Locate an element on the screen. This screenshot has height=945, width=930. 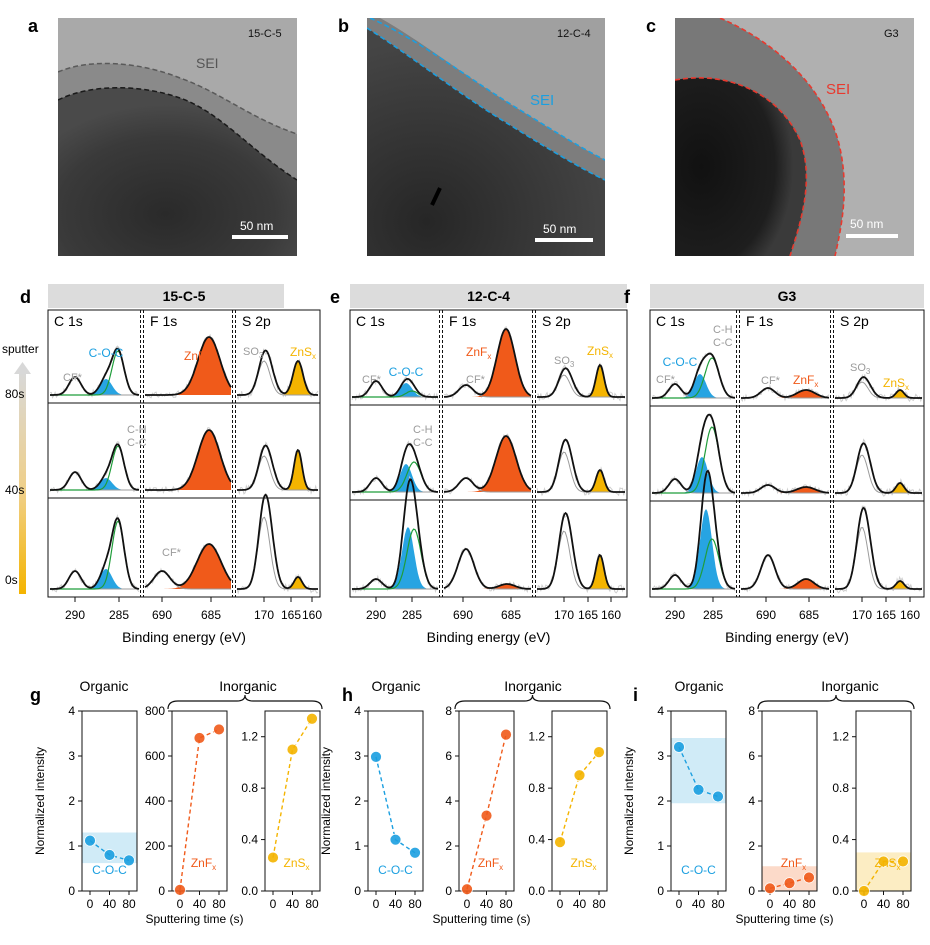
sei-inner-boundary is located at coordinates (486, 104).